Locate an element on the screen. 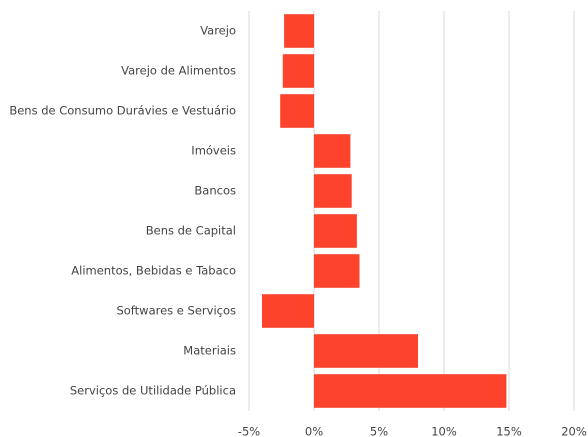 The height and width of the screenshot is (437, 588). y-tick-label: Bancos is located at coordinates (215, 191).